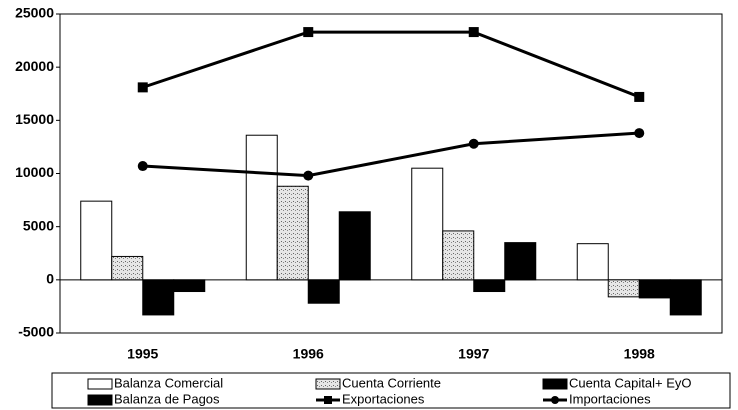 This screenshot has height=410, width=738. Describe the element at coordinates (639, 354) in the screenshot. I see `x-tick-label: 1998` at that location.